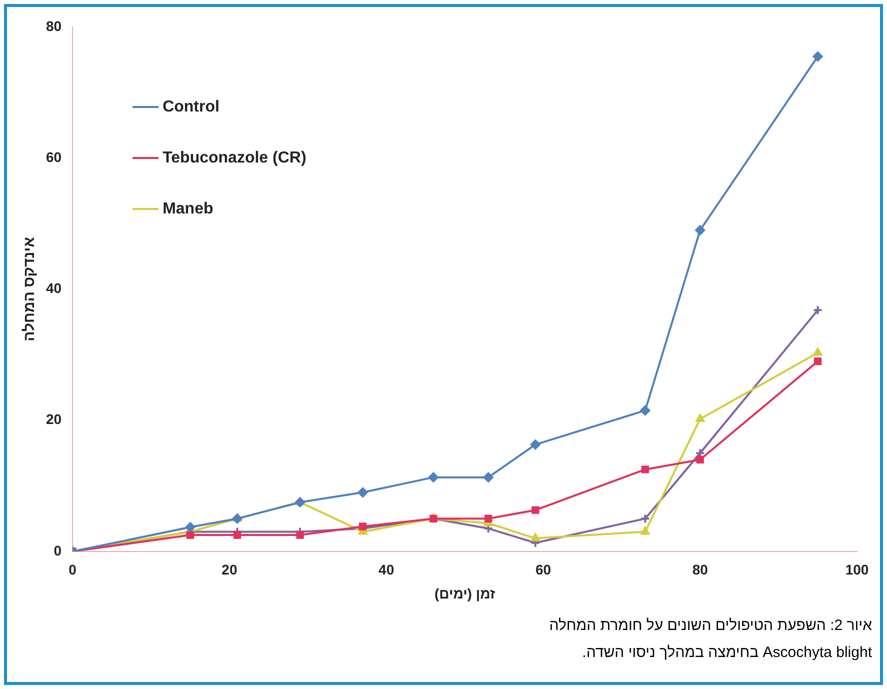 The height and width of the screenshot is (689, 887). What do you see at coordinates (857, 570) in the screenshot?
I see `x-tick-label: 100` at bounding box center [857, 570].